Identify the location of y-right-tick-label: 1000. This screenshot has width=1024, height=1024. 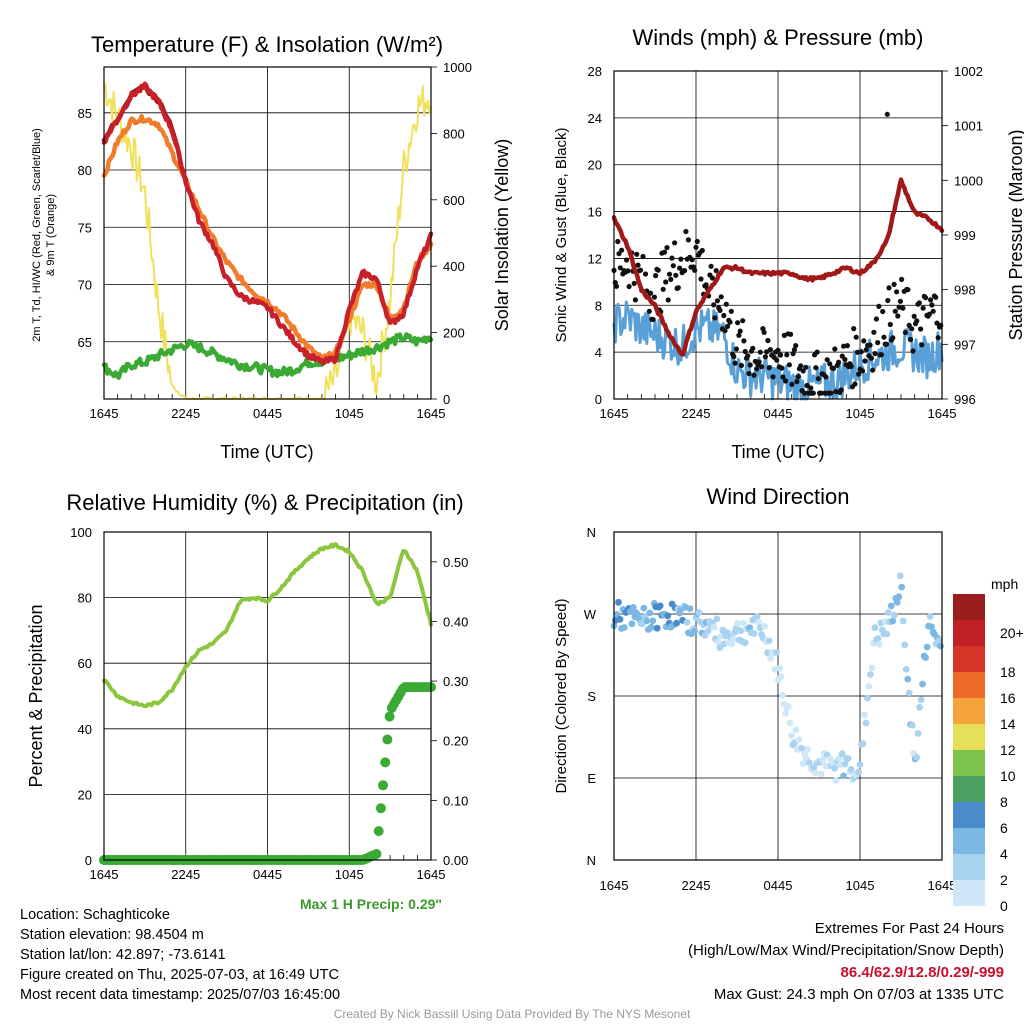
(457, 67).